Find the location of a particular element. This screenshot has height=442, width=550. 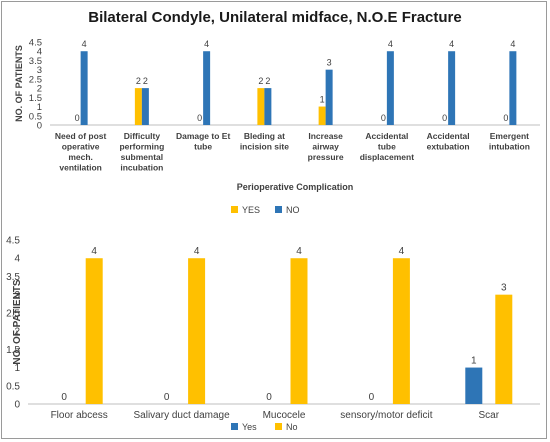

category-label: mech. is located at coordinates (80, 157).